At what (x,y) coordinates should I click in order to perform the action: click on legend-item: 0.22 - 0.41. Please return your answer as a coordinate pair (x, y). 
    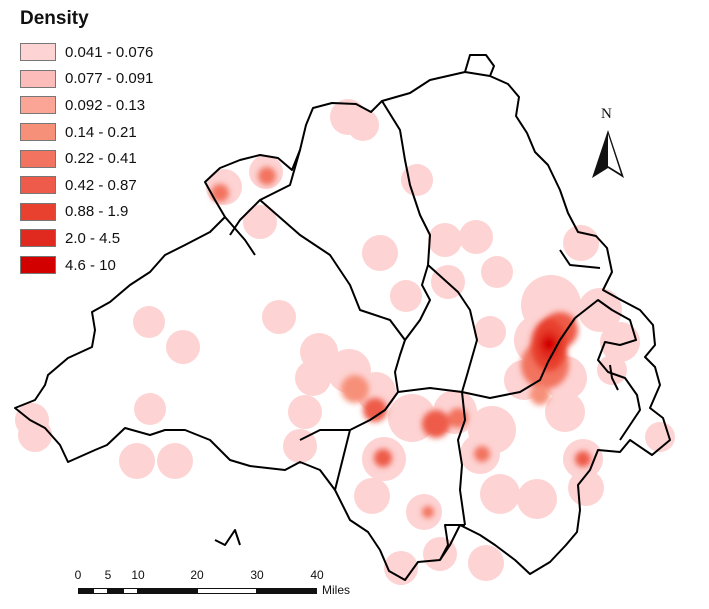
    Looking at the image, I should click on (86, 158).